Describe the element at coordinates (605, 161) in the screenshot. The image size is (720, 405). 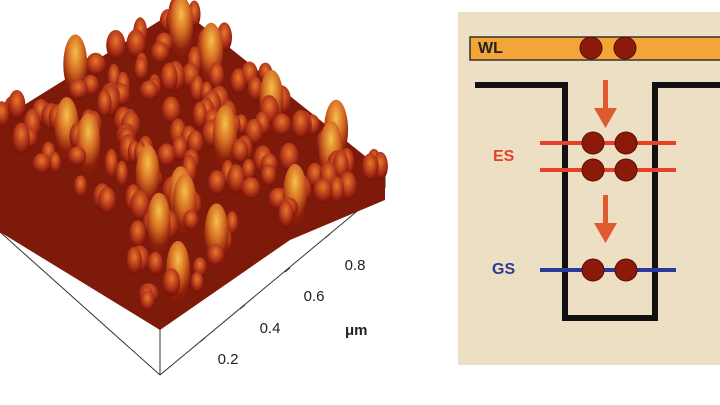
I see `arrows` at that location.